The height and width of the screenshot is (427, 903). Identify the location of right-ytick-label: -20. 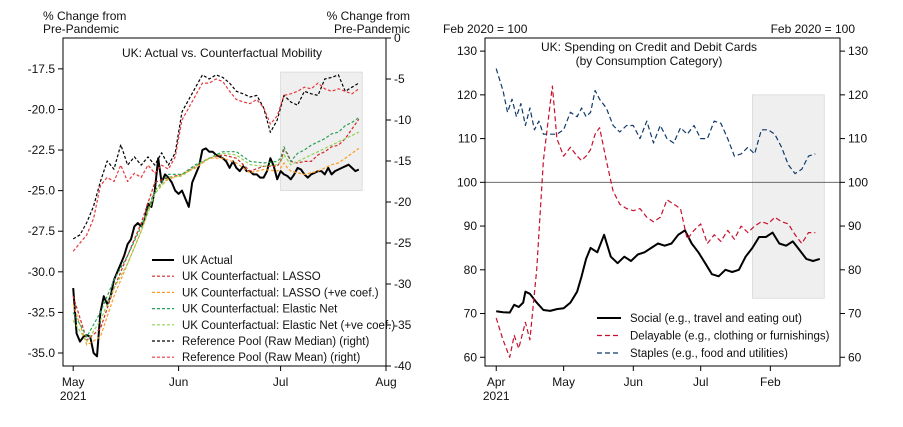
(403, 202).